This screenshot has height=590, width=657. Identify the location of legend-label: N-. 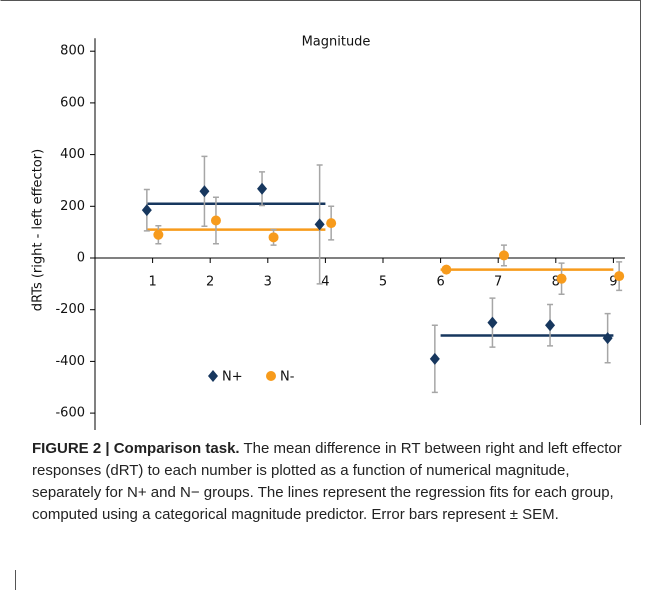
(287, 377).